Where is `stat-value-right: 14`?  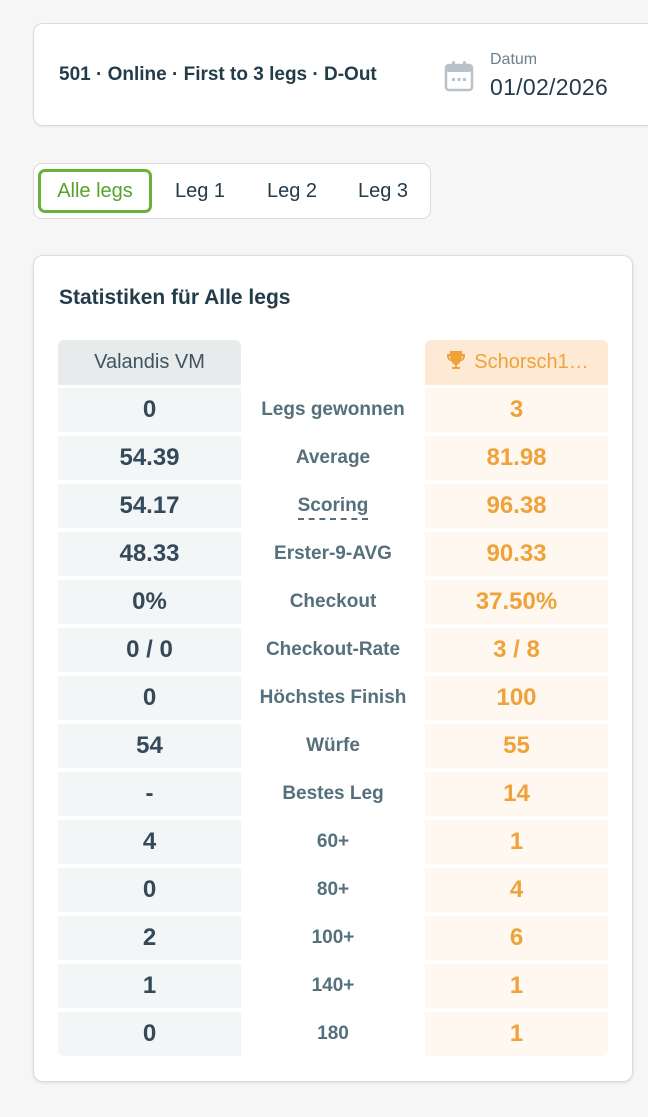 stat-value-right: 14 is located at coordinates (516, 794).